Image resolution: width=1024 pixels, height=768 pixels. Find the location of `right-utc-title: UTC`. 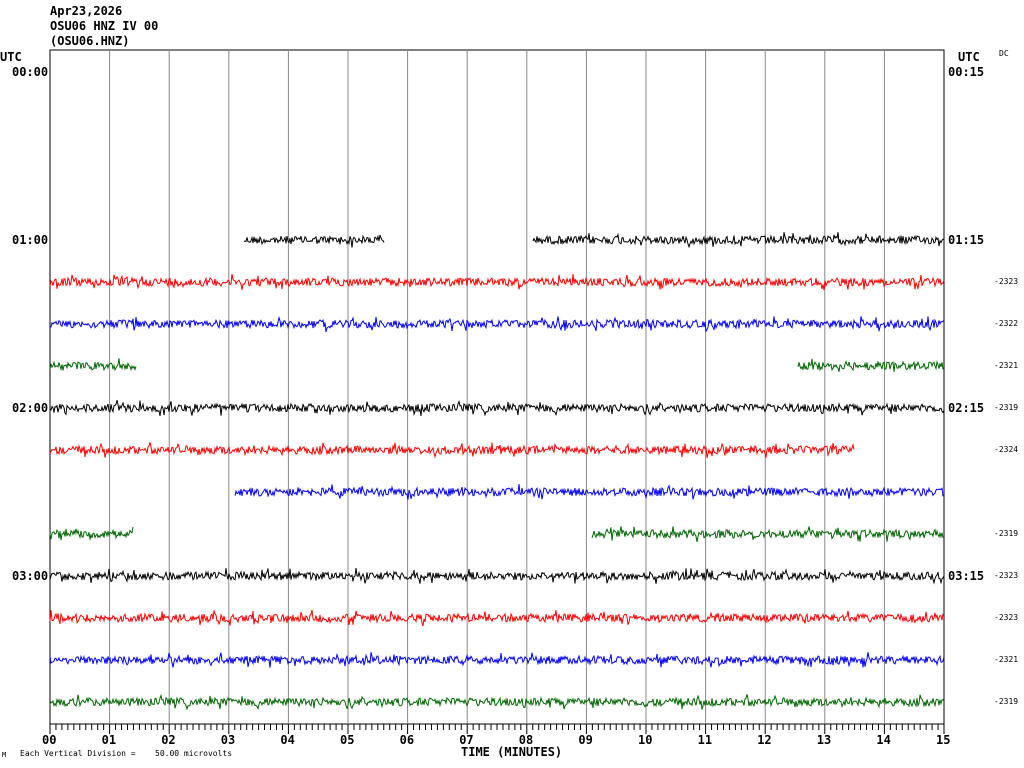

right-utc-title: UTC is located at coordinates (969, 57).